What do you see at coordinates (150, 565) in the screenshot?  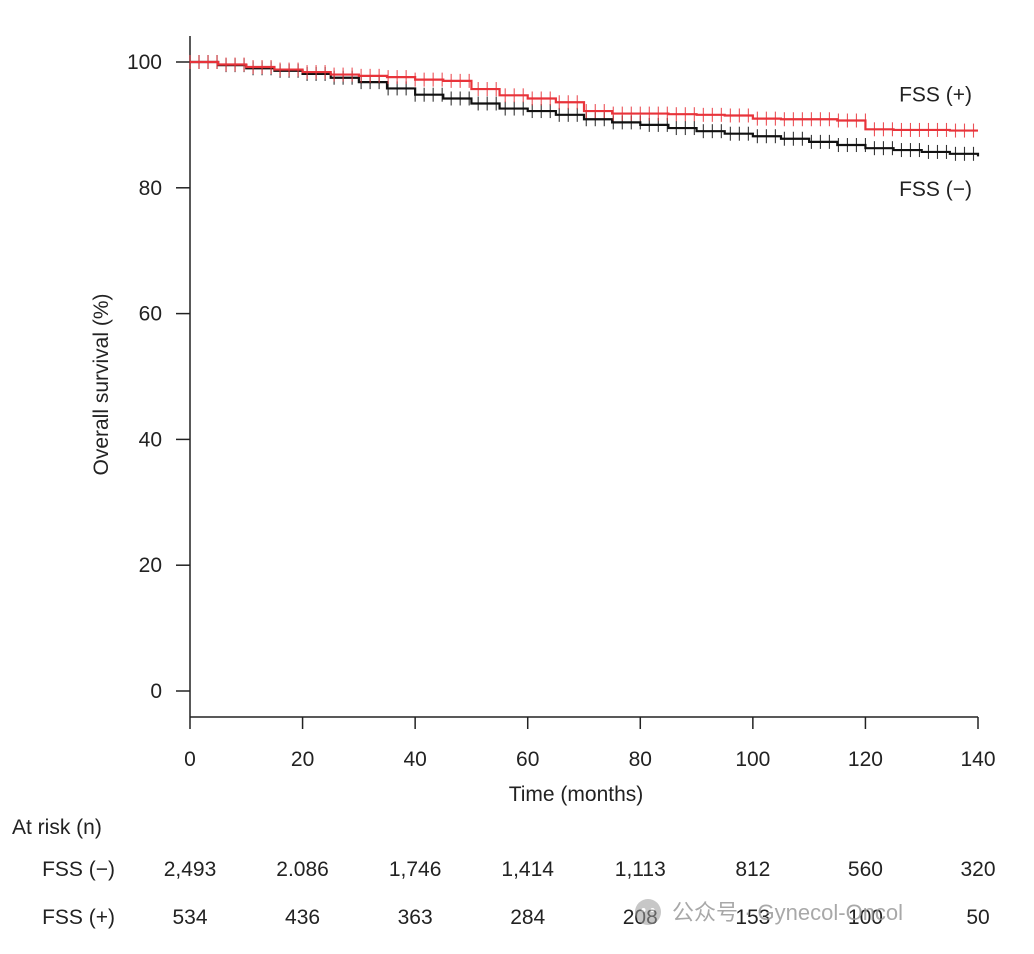 I see `y-tick-label: 20` at bounding box center [150, 565].